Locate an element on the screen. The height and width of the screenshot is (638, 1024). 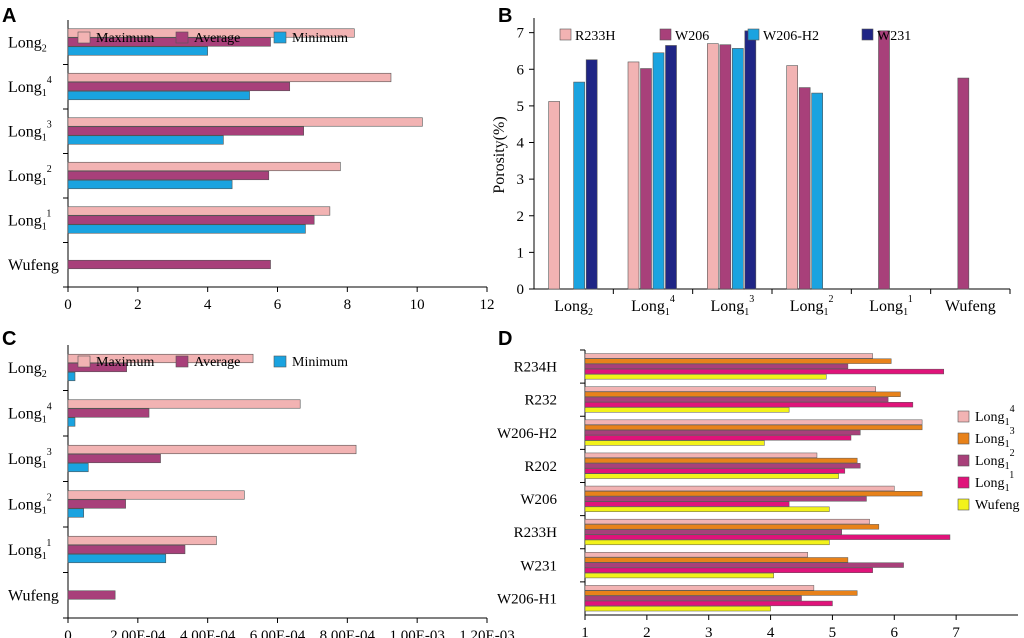
panel-d-category-label: R202 is located at coordinates (540, 467).